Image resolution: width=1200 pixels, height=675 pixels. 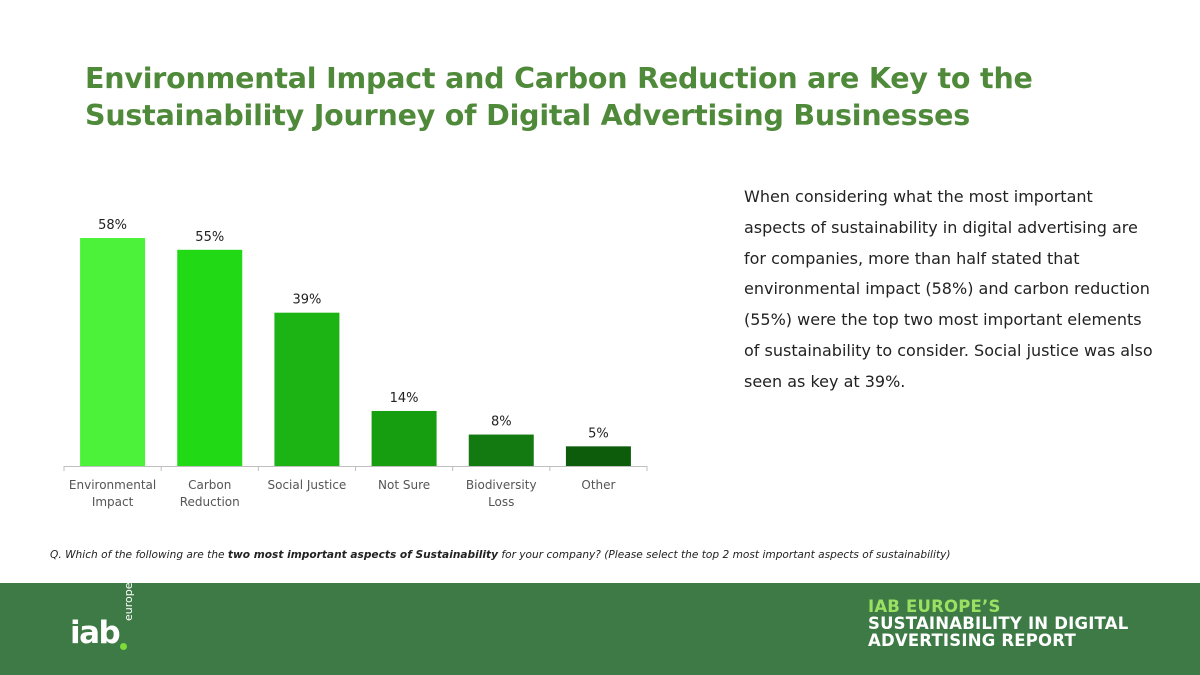 I want to click on iab-europe-logo: iab europe, so click(x=105, y=618).